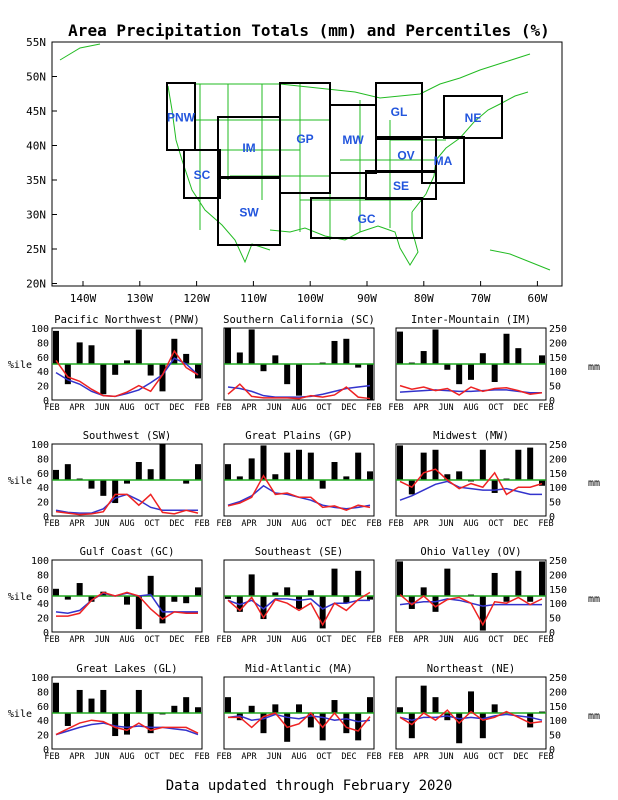 This screenshot has width=618, height=800. I want to click on lon-tick-label: 80W, so click(424, 298).